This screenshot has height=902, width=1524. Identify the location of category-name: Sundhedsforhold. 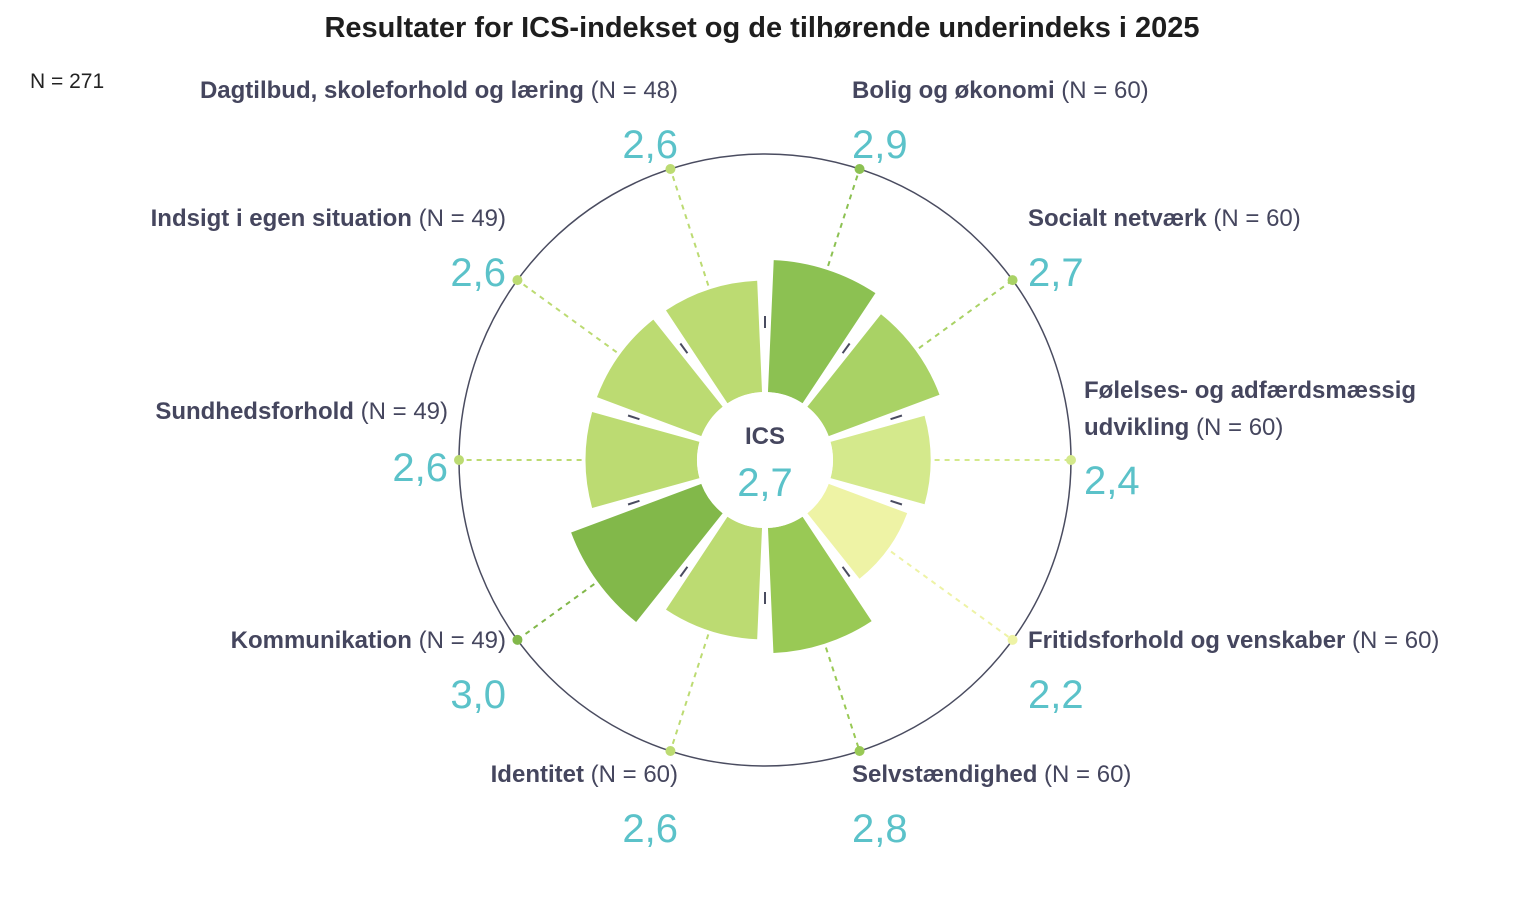
(254, 411).